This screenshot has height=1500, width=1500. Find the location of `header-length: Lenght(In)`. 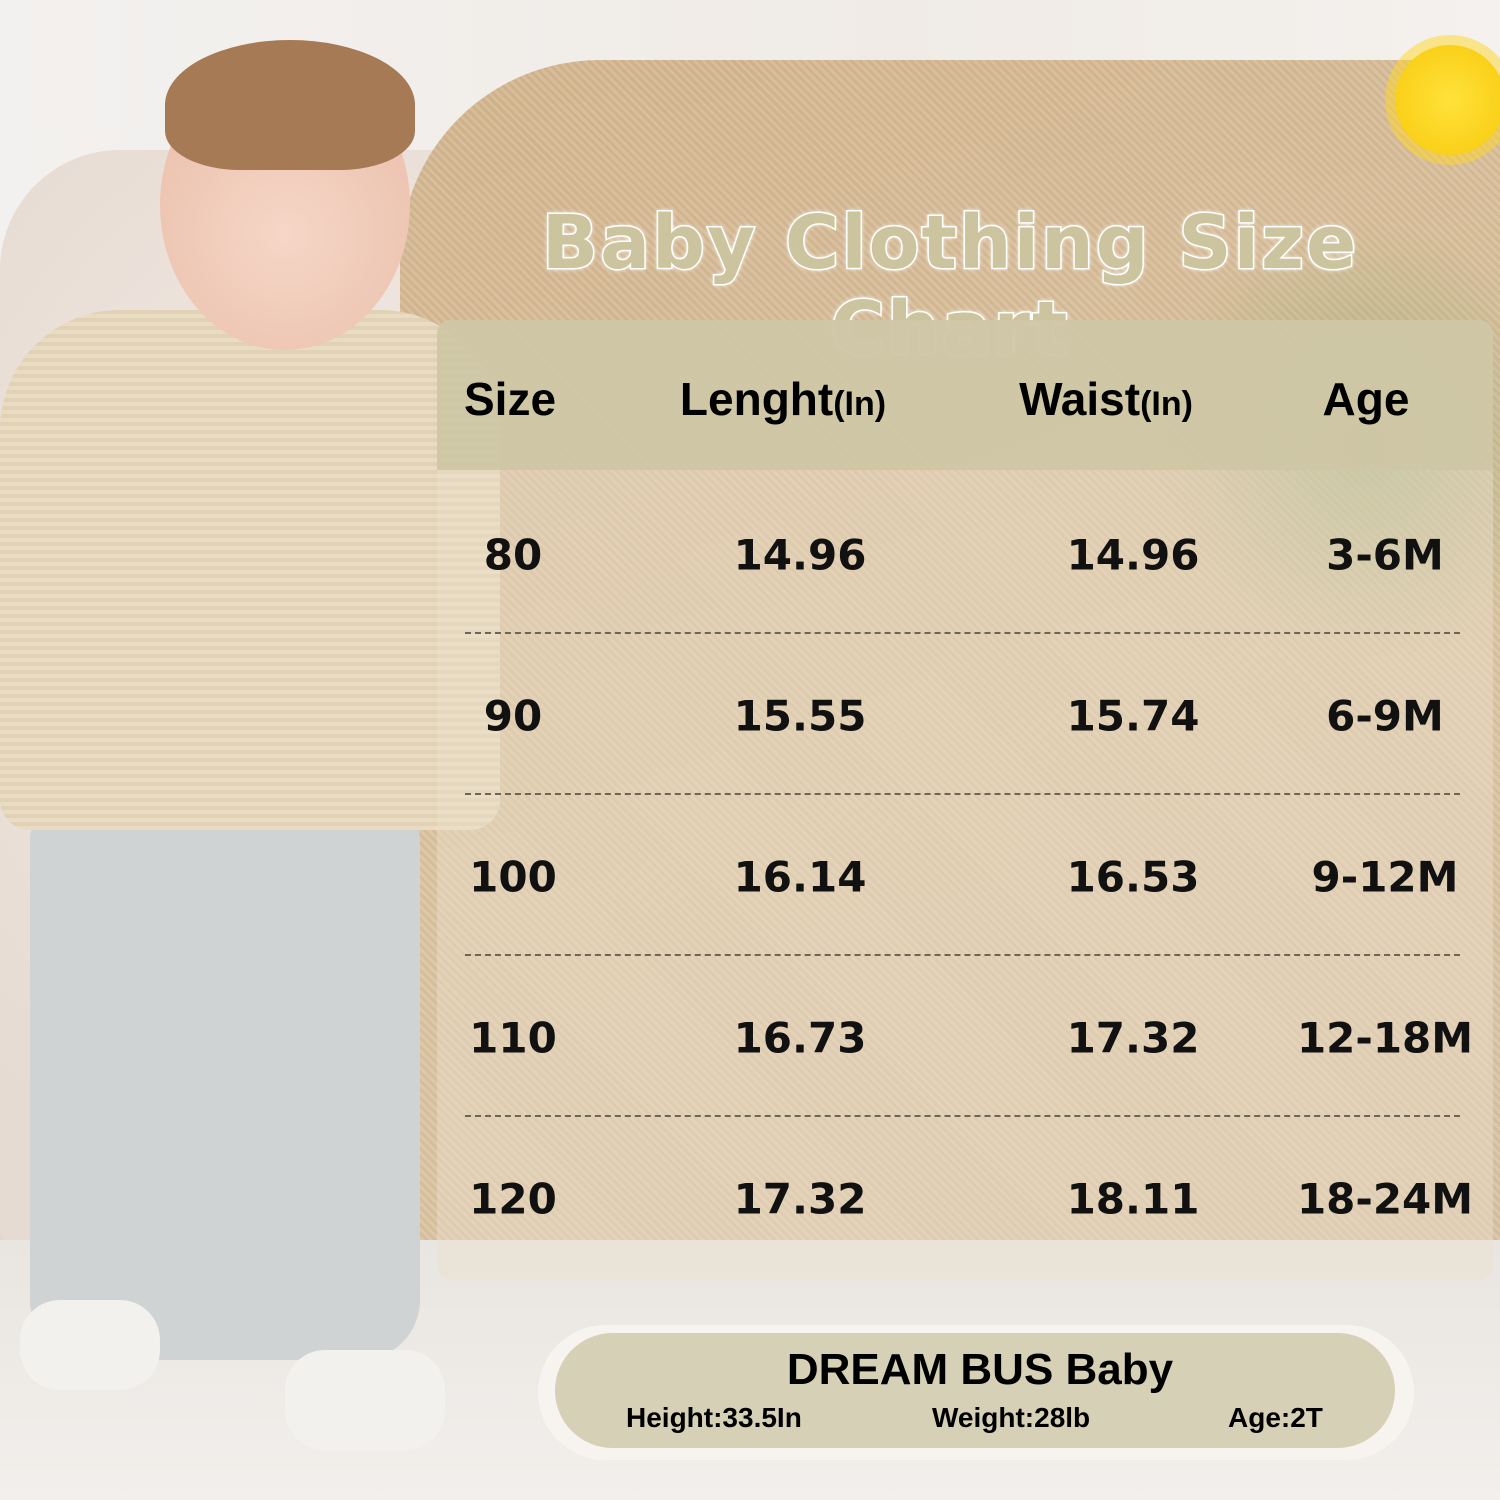

header-length: Lenght(In) is located at coordinates (783, 399).